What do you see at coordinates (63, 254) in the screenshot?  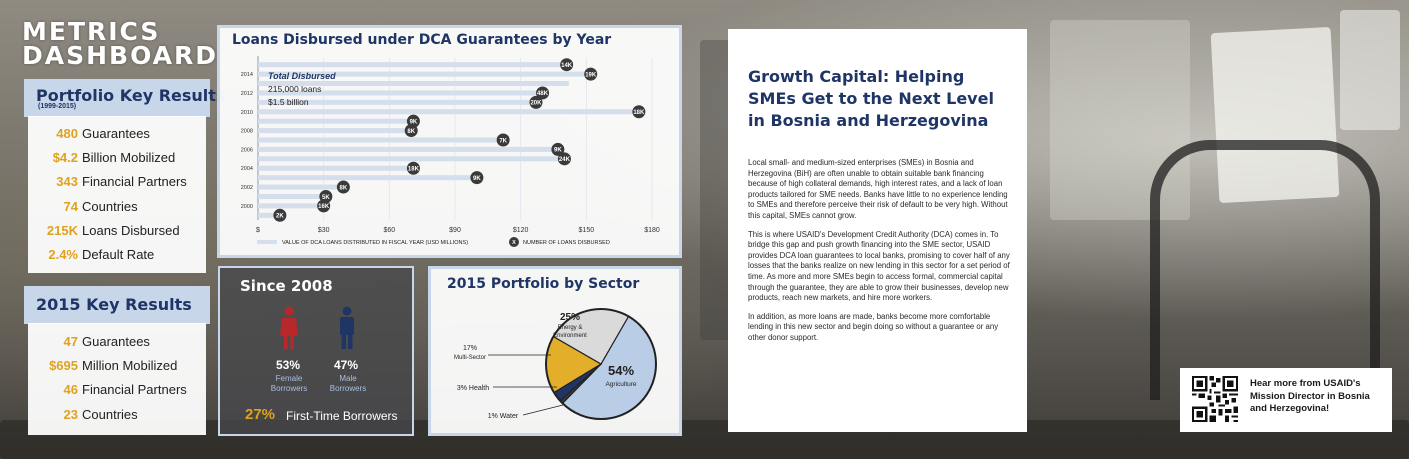 I see `portfolio-value: 2.4%` at bounding box center [63, 254].